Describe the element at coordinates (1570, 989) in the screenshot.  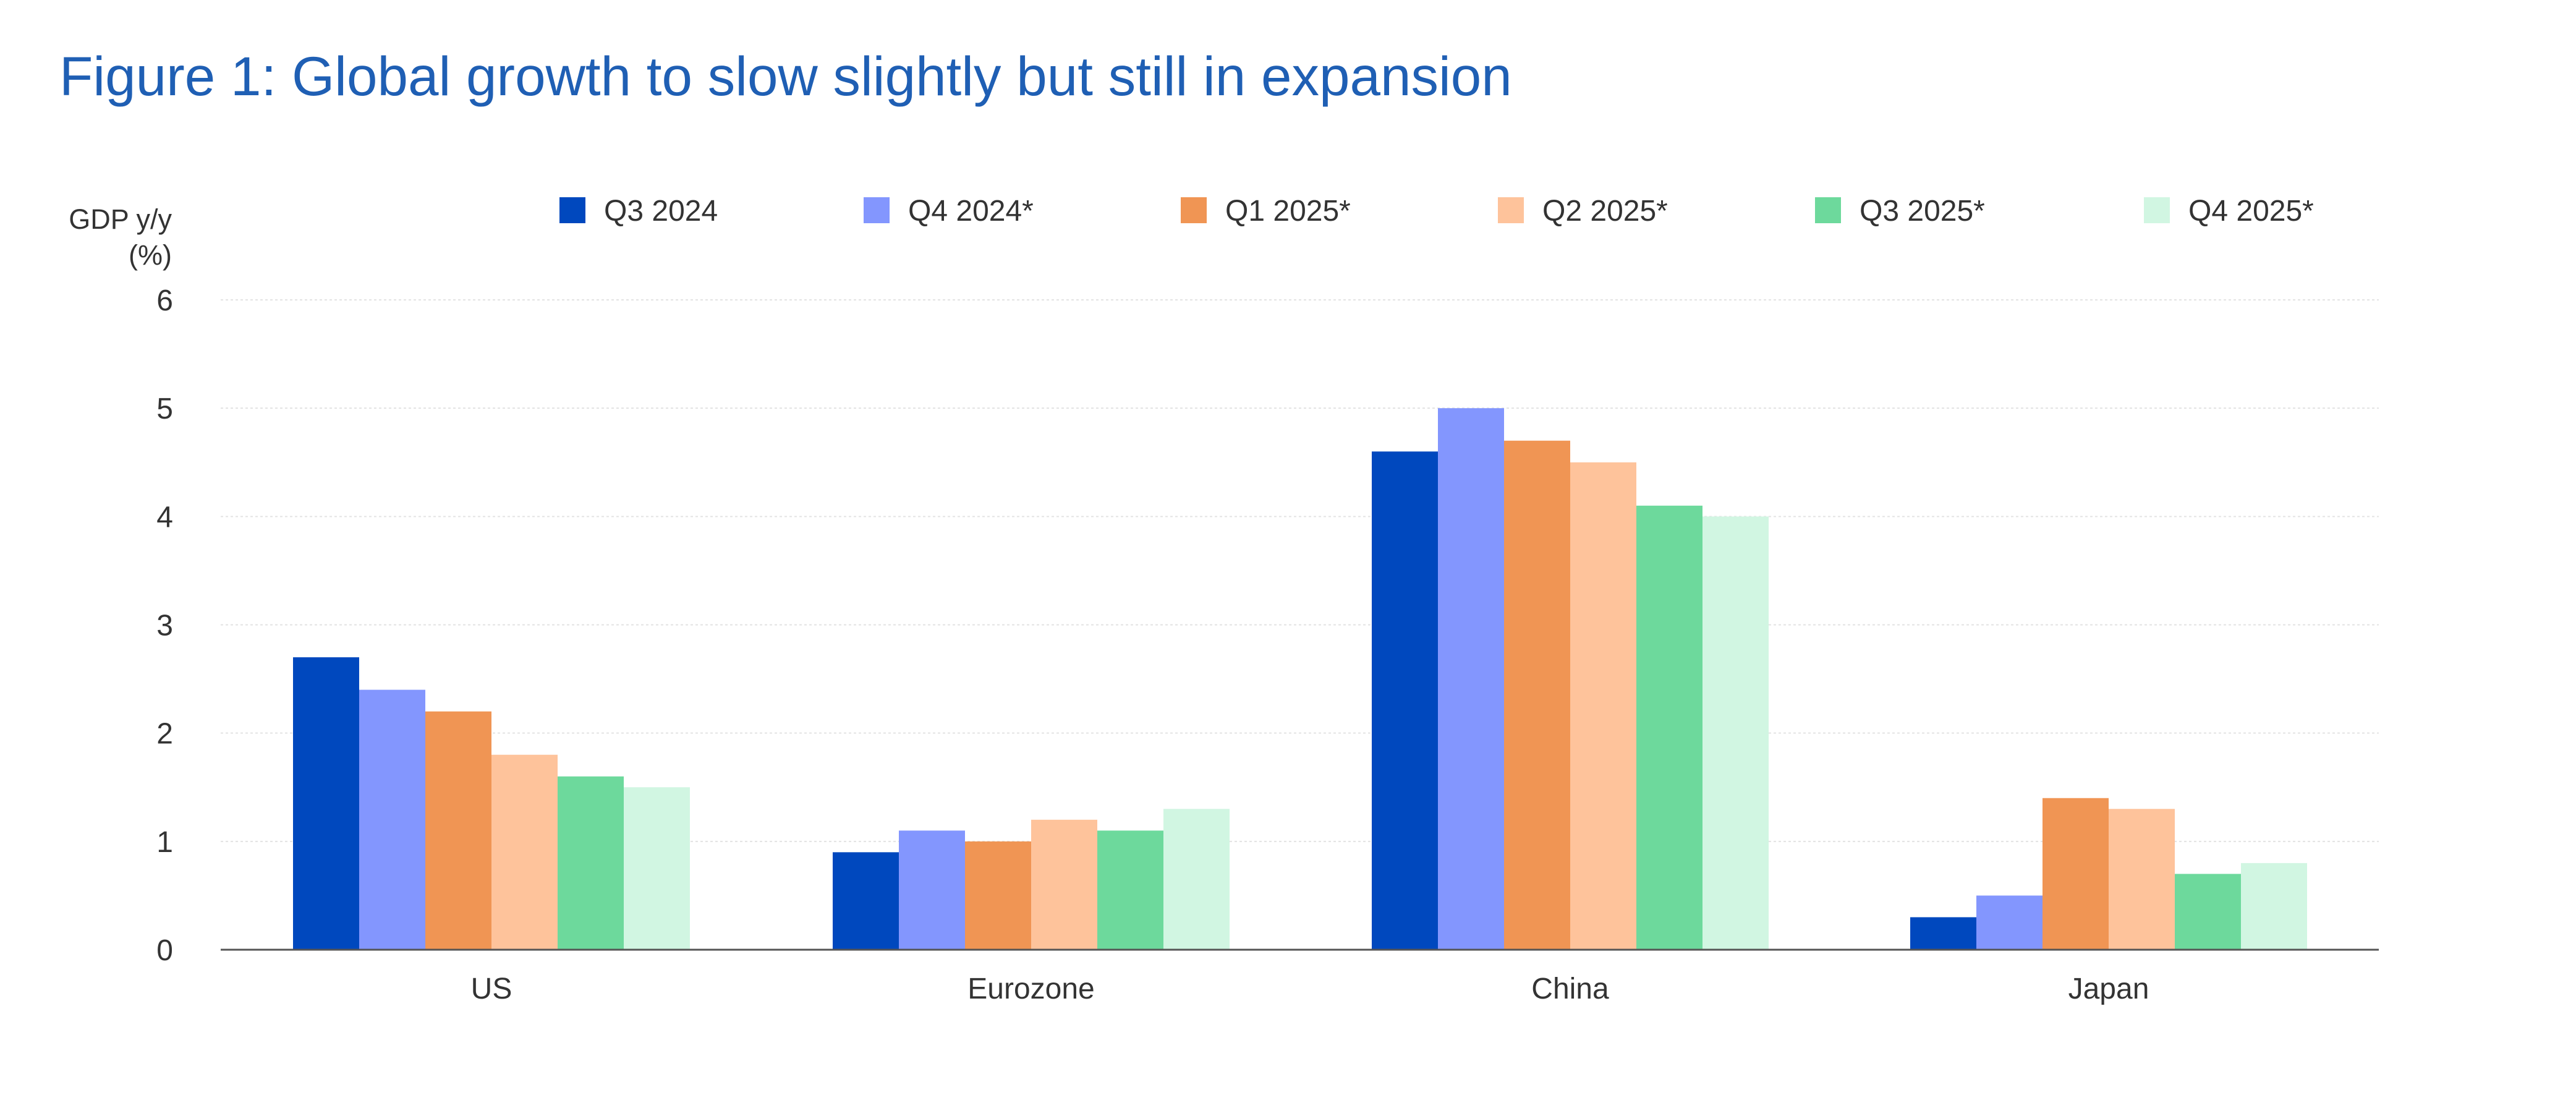
I see `x-tick-label: China` at that location.